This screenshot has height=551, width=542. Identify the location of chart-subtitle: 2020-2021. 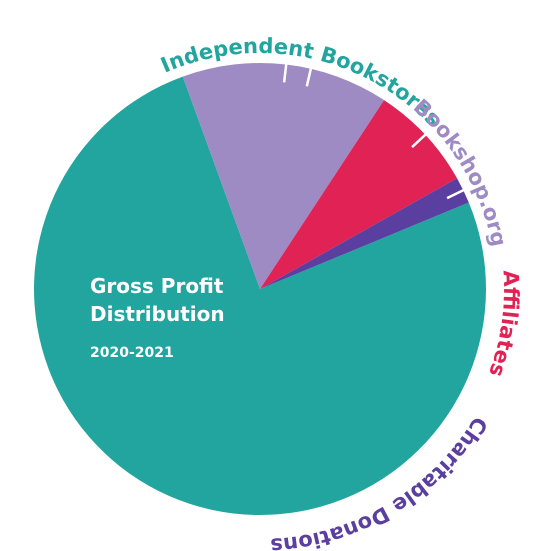
(132, 353).